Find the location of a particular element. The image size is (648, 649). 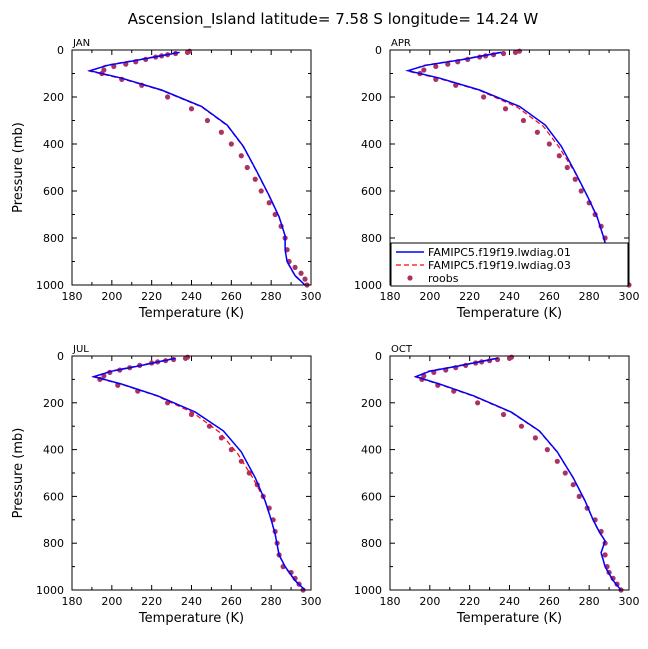

panel-label: APR is located at coordinates (401, 43).